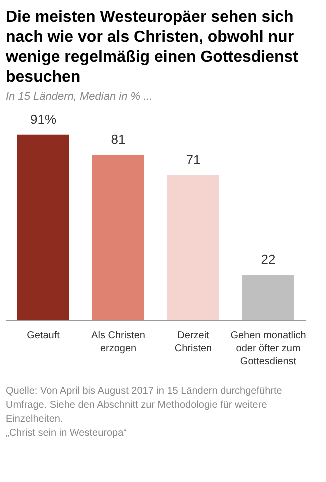 This screenshot has height=482, width=326. Describe the element at coordinates (152, 47) in the screenshot. I see `chart-title: Die meisten Westeuropäer sehen sich nach wie vor als Christen, obwohl nur wenige regelmäßig einen Gottesdienst besuchen` at that location.